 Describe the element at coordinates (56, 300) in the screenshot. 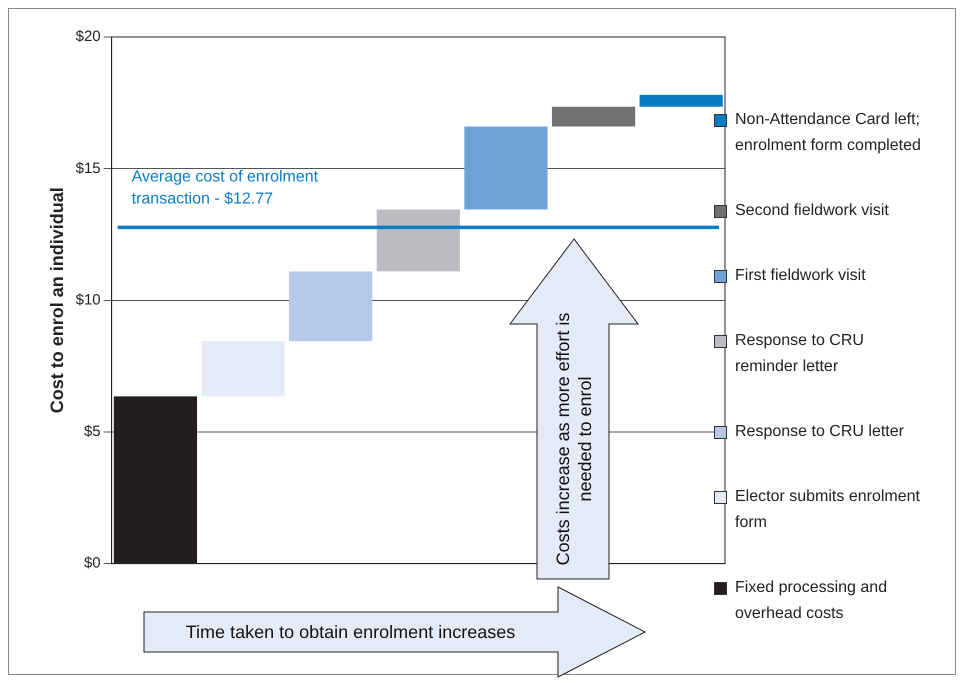

I see `y-axis-title: Cost to enrol an individual` at that location.